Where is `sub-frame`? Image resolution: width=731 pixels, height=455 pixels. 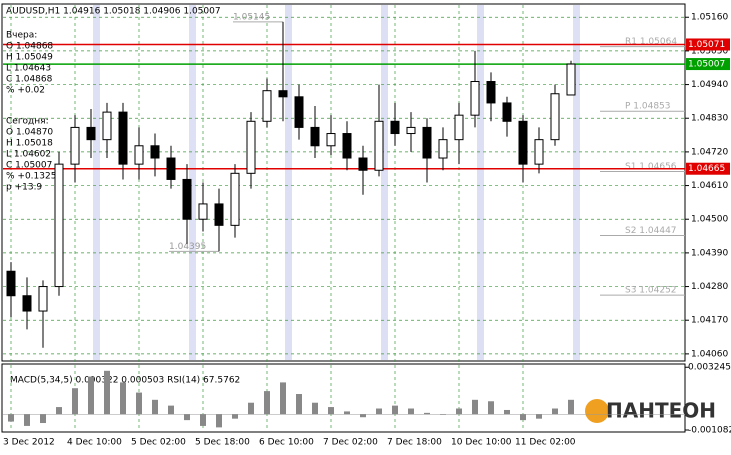 sub-frame is located at coordinates (343, 398).